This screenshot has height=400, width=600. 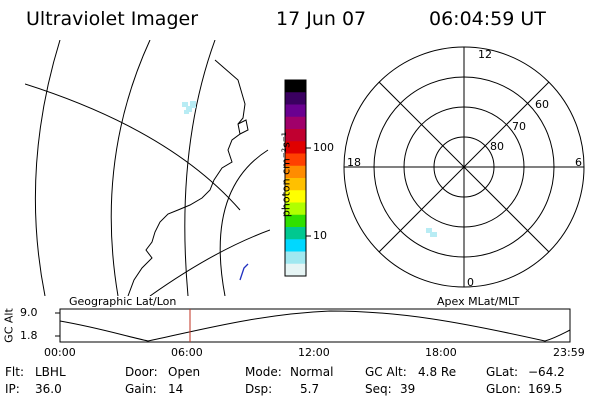 I want to click on mode-value: Normal, so click(x=312, y=372).